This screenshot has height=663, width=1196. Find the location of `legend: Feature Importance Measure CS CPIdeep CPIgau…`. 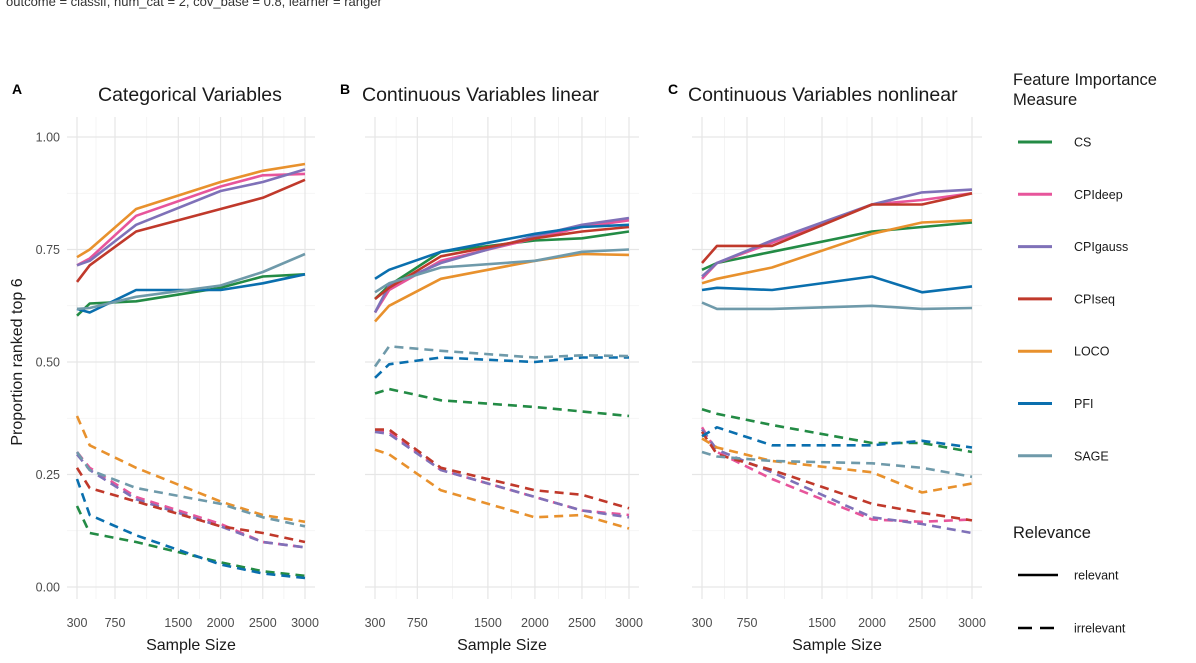

legend: Feature Importance Measure CS CPIdeep CPIgau… is located at coordinates (1085, 353).